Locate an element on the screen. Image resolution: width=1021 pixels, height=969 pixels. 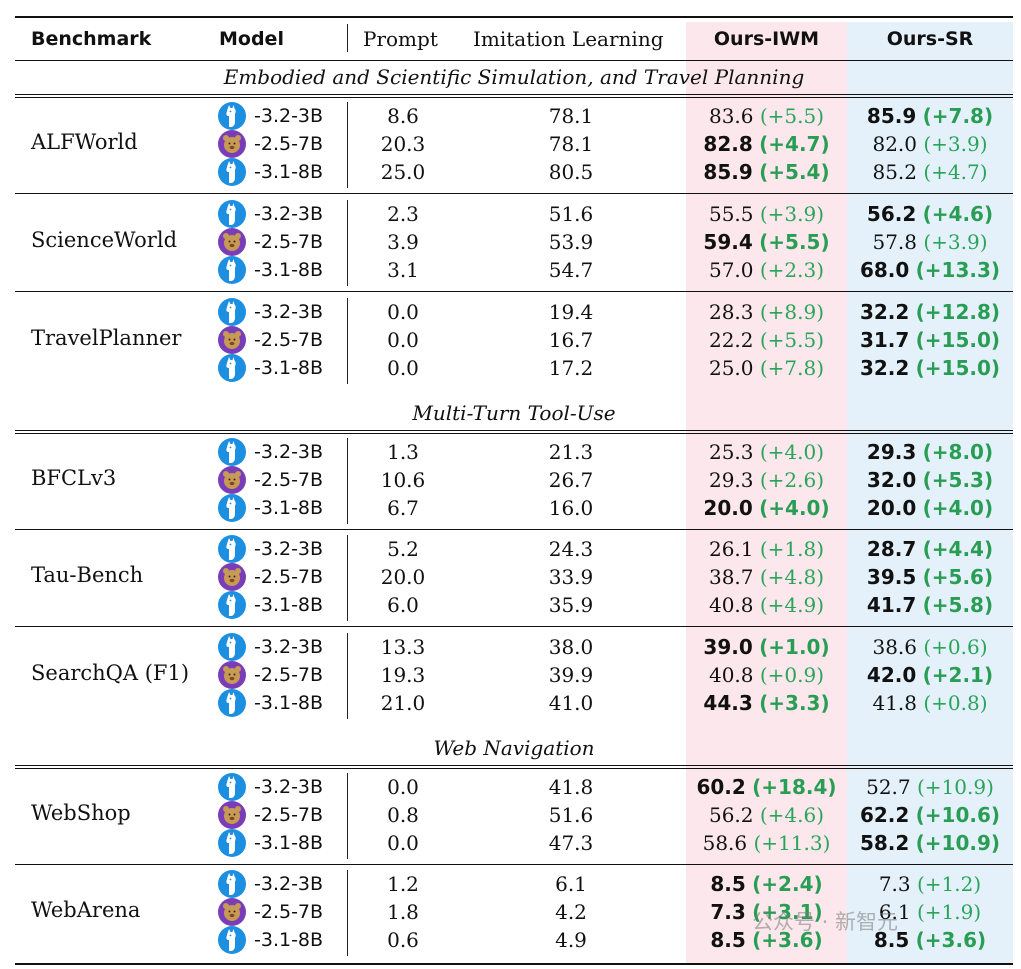
ours-iwm-value: 38.7 is located at coordinates (731, 577).